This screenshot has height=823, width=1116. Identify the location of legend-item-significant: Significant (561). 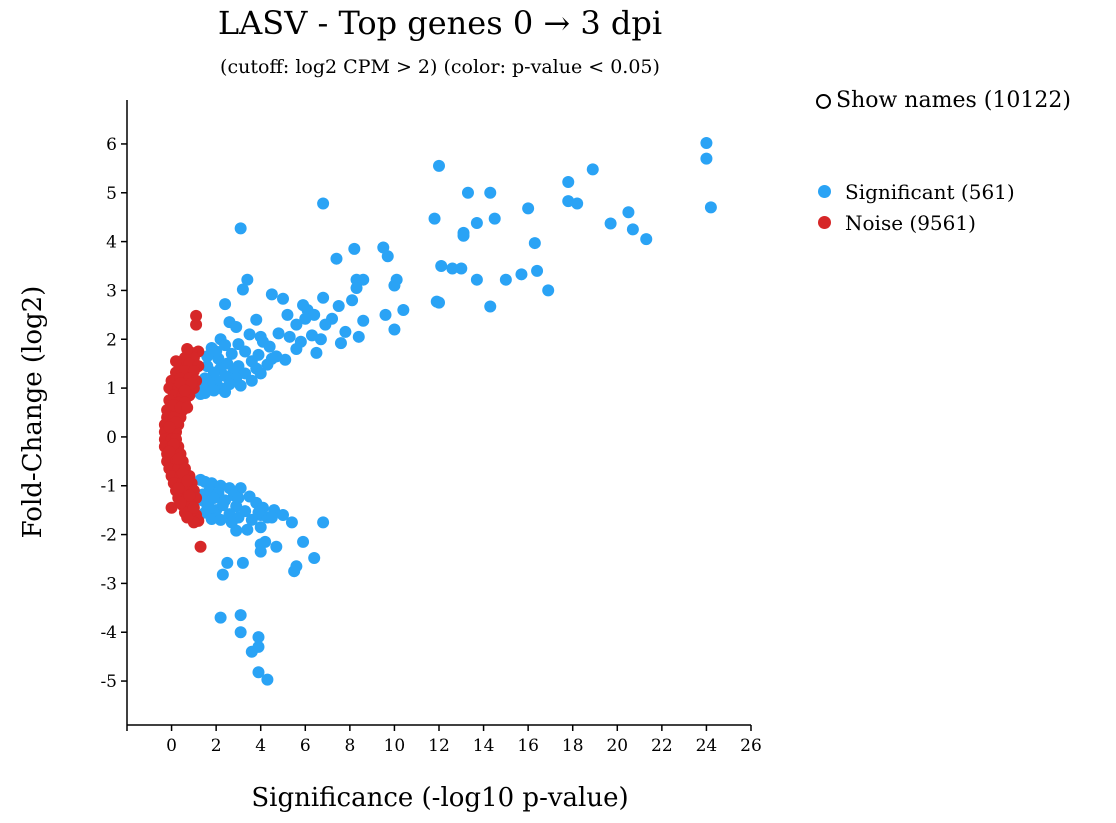
(916, 191).